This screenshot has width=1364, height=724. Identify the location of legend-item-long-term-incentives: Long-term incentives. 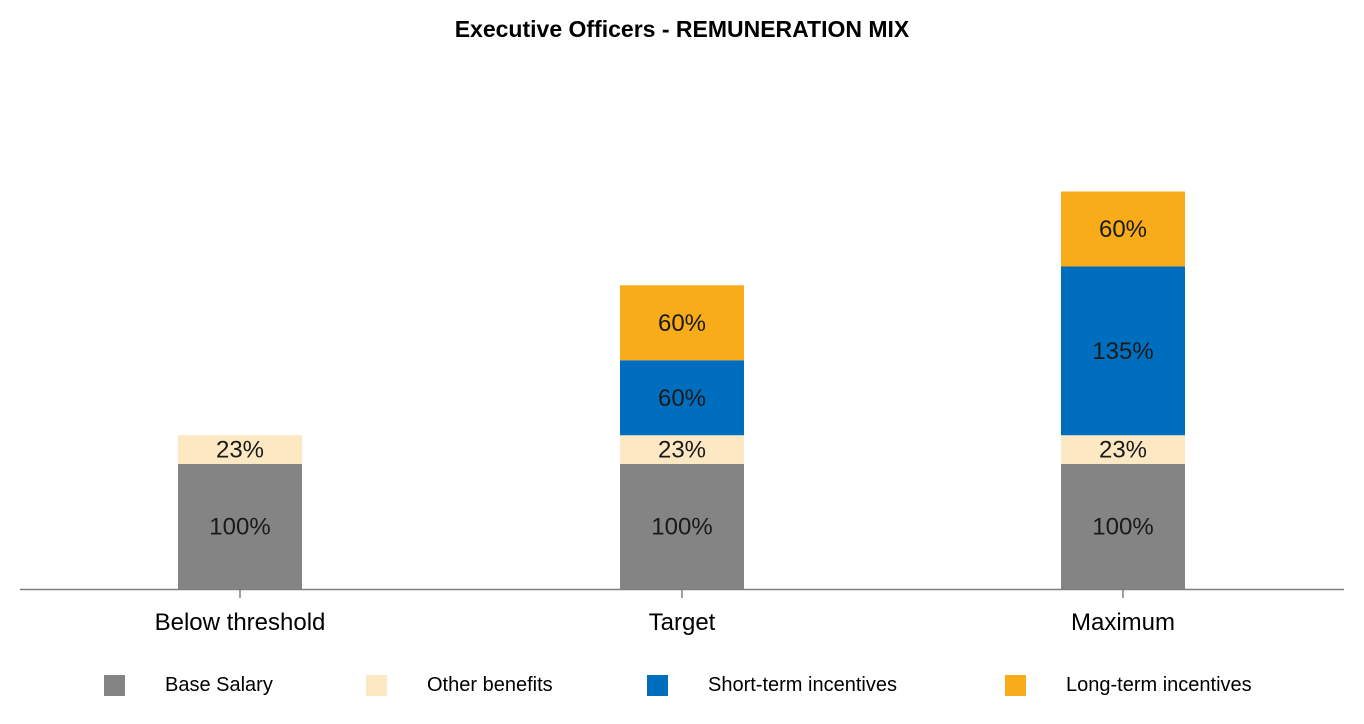
(1128, 685).